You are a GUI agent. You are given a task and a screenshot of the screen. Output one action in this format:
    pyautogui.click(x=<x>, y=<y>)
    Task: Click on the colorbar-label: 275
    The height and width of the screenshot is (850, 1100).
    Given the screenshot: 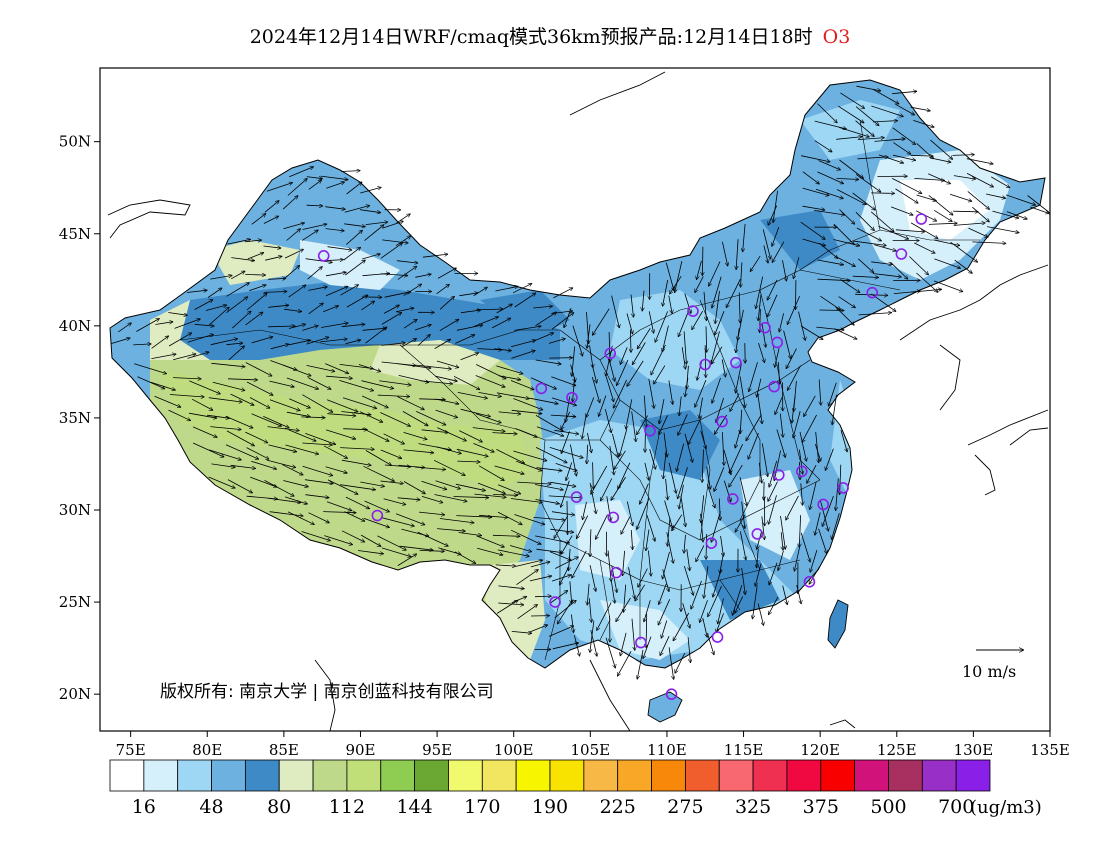 What is the action you would take?
    pyautogui.click(x=685, y=807)
    